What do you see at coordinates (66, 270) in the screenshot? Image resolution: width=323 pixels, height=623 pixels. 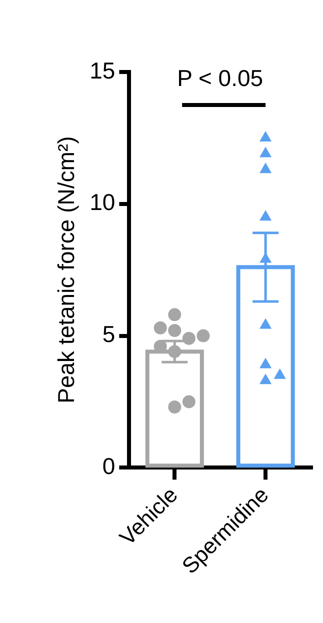 I see `y-axis-title: Peak tetanic force (N/cm²)` at bounding box center [66, 270].